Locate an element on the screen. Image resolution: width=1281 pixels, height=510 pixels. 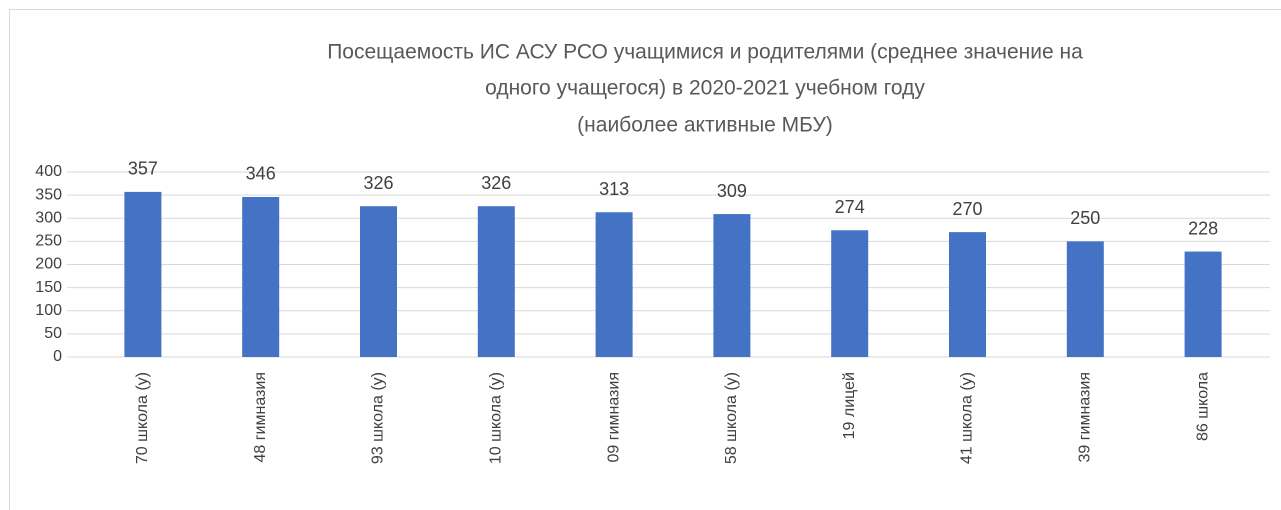
value-label: 309 is located at coordinates (732, 191).